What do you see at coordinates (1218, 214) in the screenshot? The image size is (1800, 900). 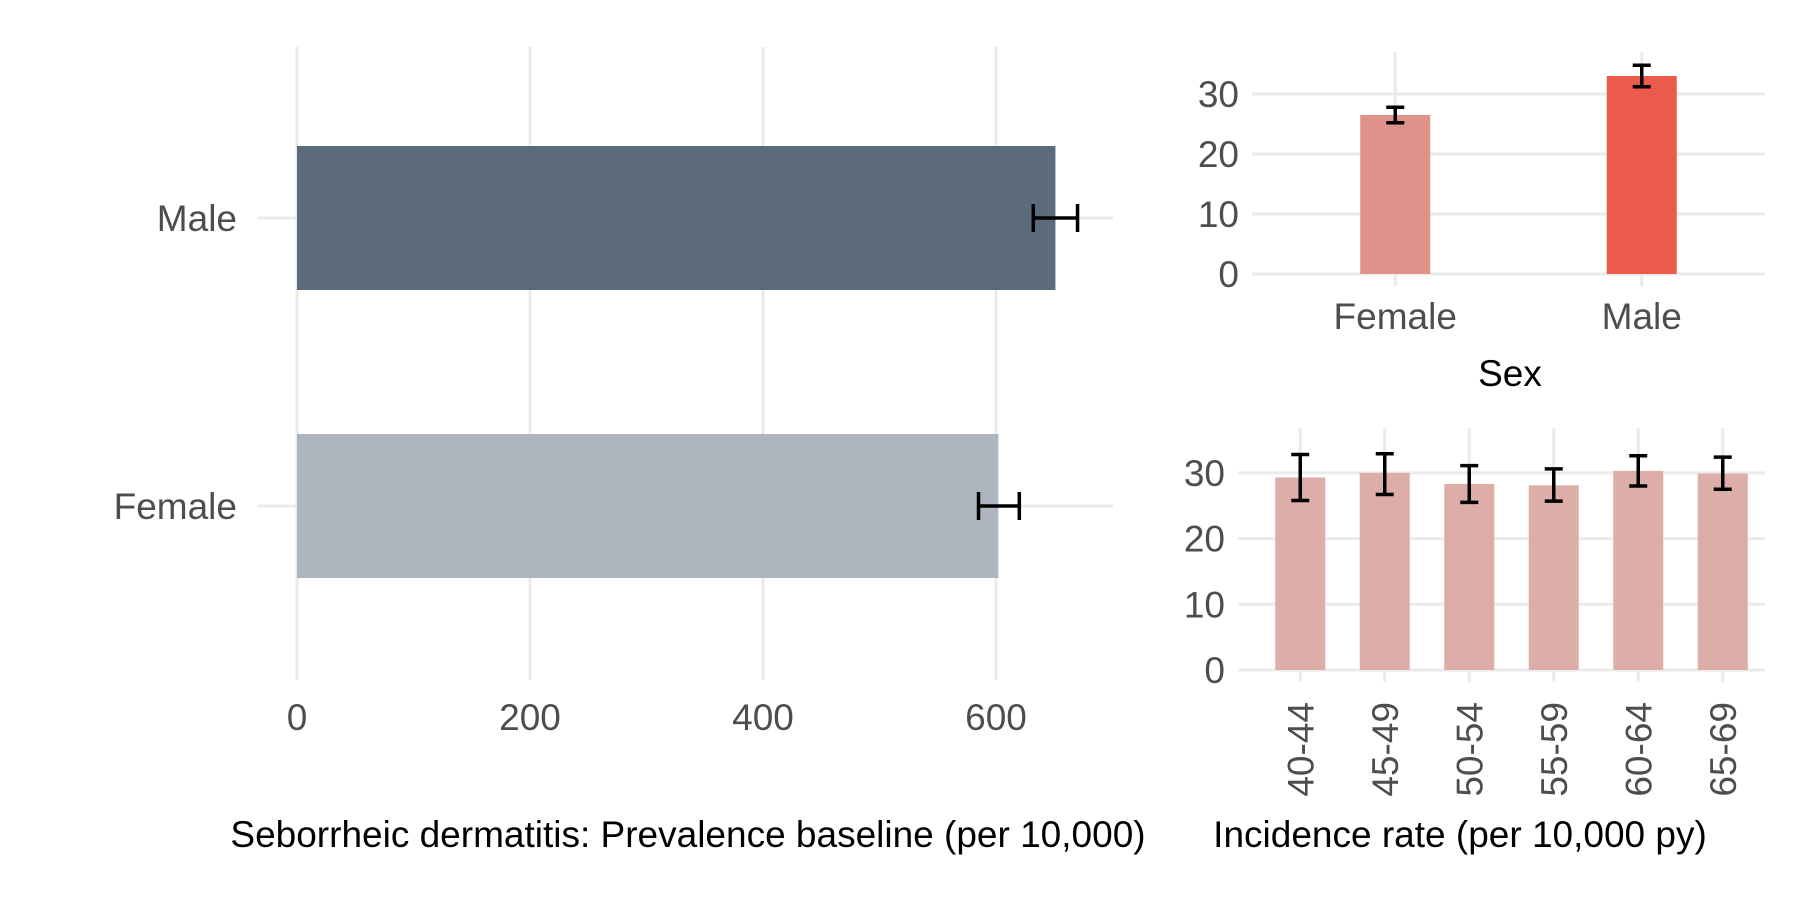 I see `sex-y-tick-label: 10` at bounding box center [1218, 214].